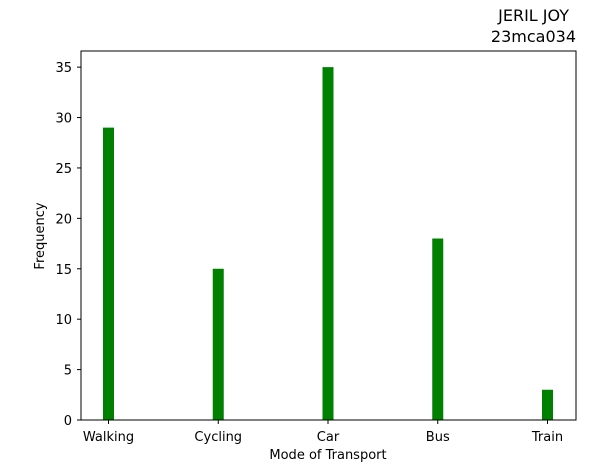 The image size is (604, 470). Describe the element at coordinates (438, 329) in the screenshot. I see `bar-bus` at that location.